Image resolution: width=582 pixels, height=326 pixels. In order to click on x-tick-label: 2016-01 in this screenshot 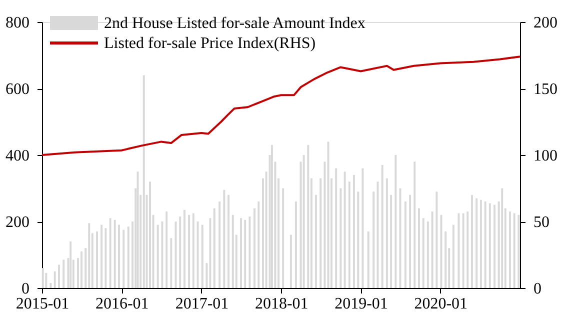, I will do `click(122, 304)`.